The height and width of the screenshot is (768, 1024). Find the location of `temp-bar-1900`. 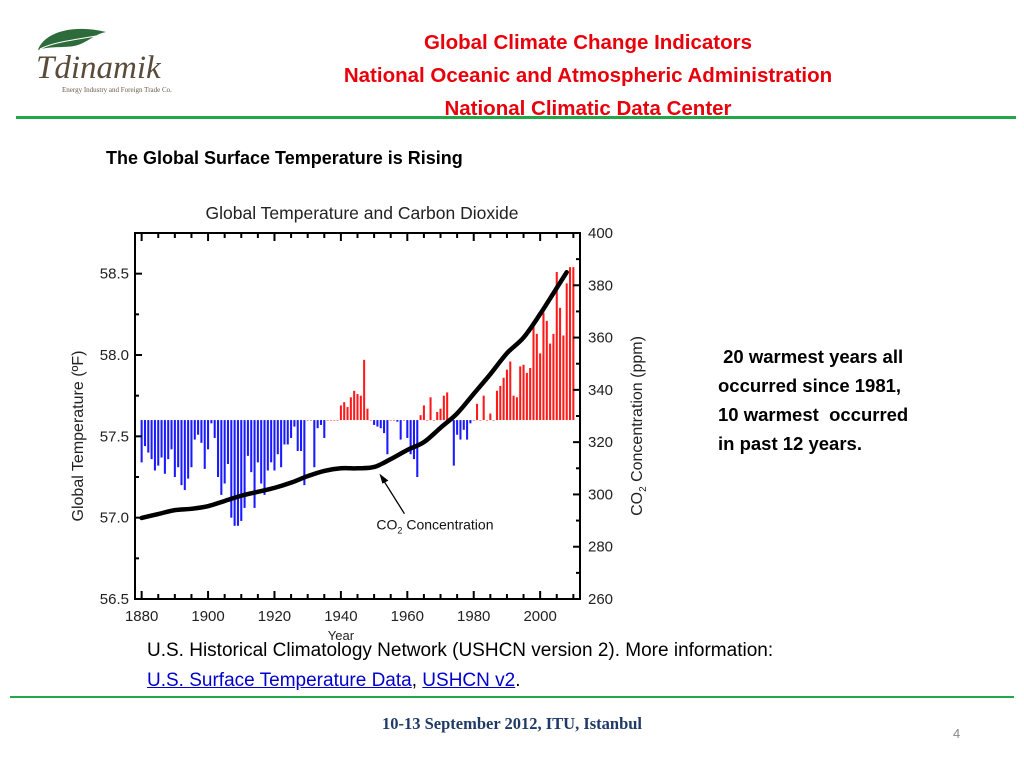

temp-bar-1900 is located at coordinates (208, 435).